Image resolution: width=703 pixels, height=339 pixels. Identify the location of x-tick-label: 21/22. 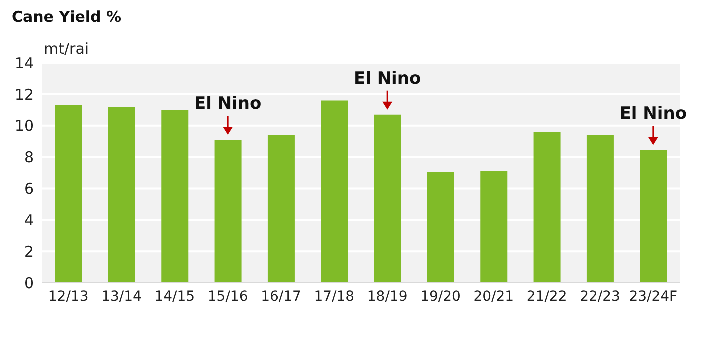
(547, 296).